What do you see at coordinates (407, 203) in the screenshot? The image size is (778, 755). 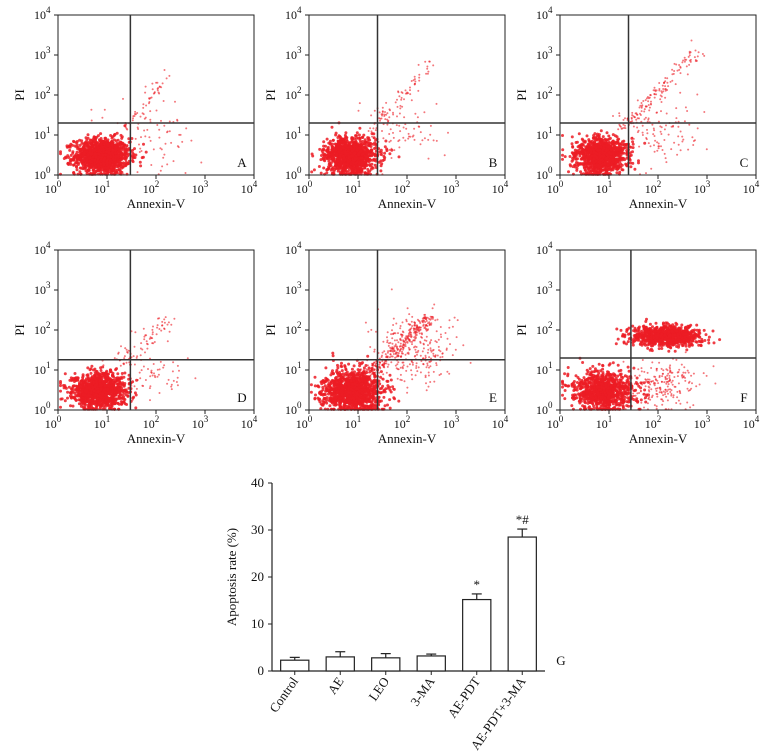 I see `x-axis-label: Annexin-V` at bounding box center [407, 203].